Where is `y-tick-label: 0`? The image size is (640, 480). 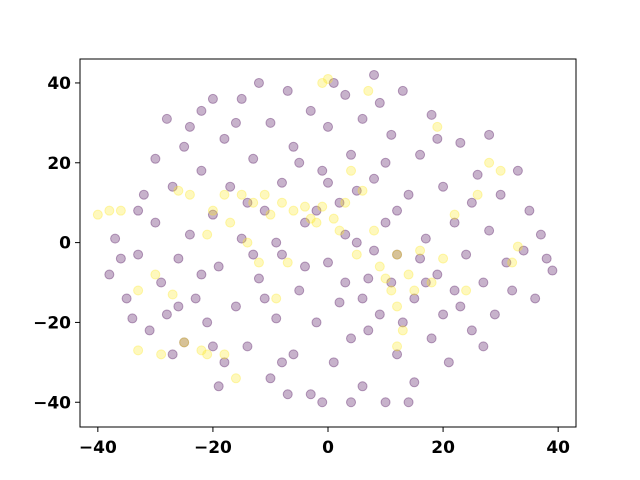
y-tick-label: 0 is located at coordinates (65, 244).